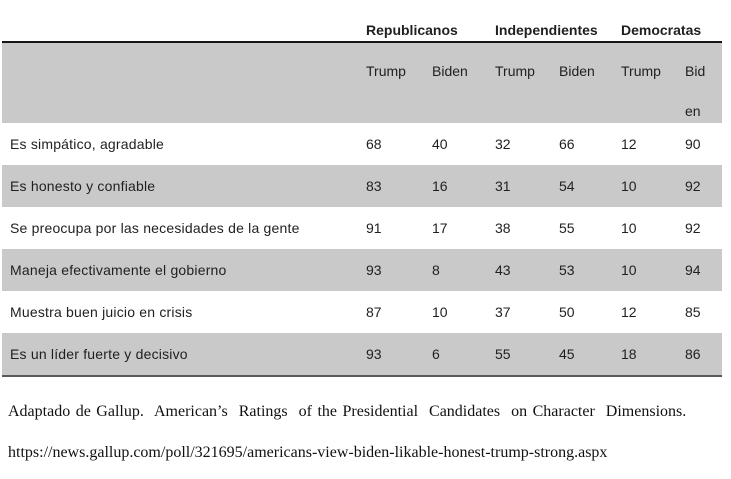 This screenshot has height=479, width=731. I want to click on cell-value: 16, so click(440, 186).